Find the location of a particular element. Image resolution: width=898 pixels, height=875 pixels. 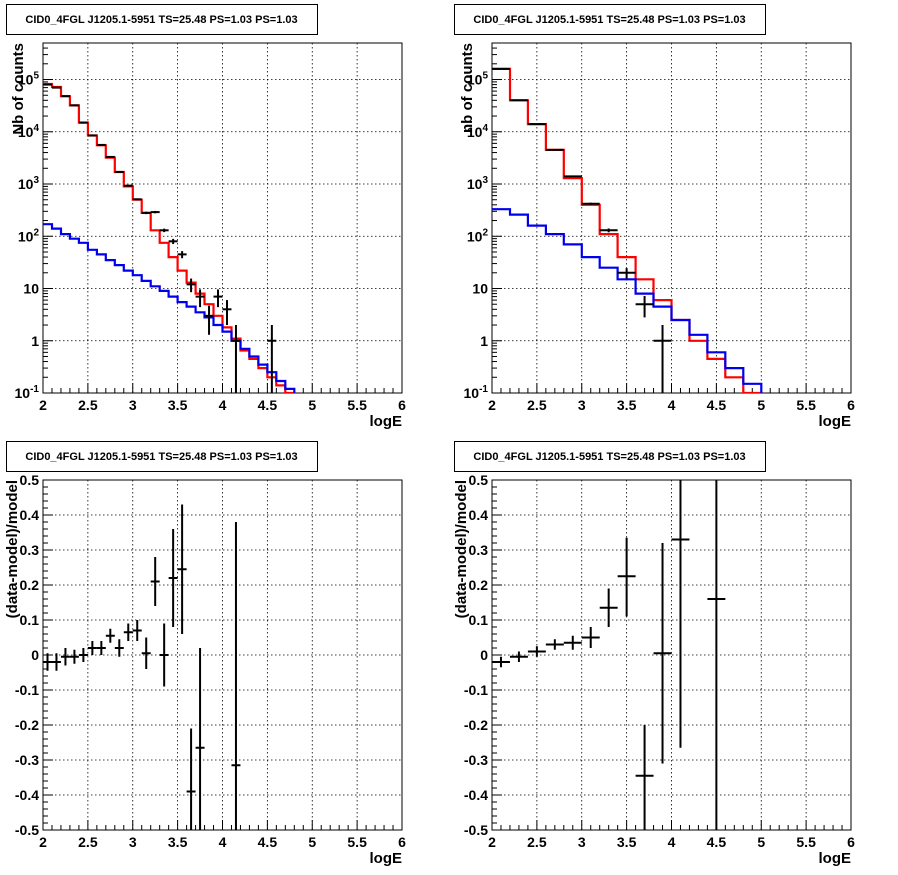

histogram-series-source-model is located at coordinates (627, 300).